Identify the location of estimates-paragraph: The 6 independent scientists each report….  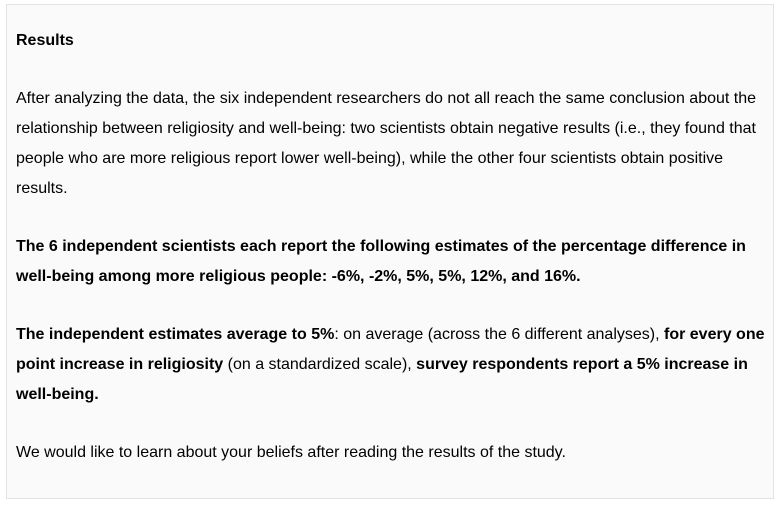
(381, 261).